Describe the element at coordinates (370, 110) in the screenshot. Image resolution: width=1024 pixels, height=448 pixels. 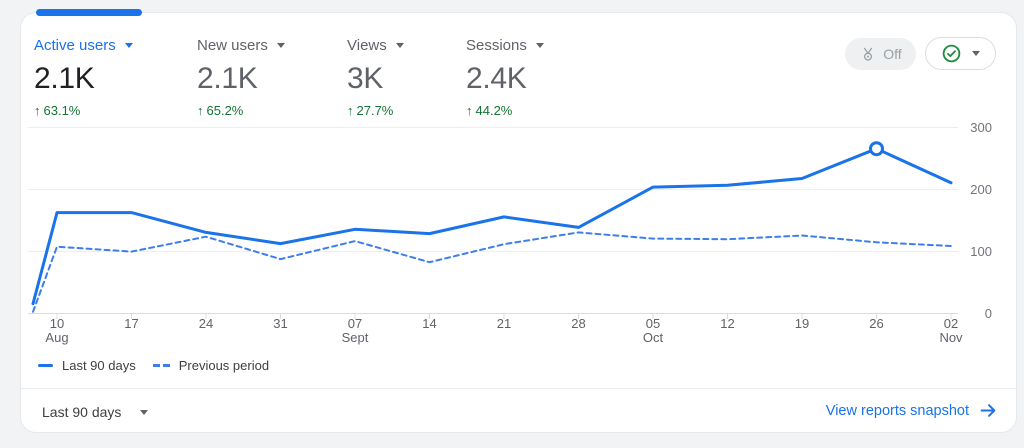
I see `metric-change: ↑ 27.7%` at that location.